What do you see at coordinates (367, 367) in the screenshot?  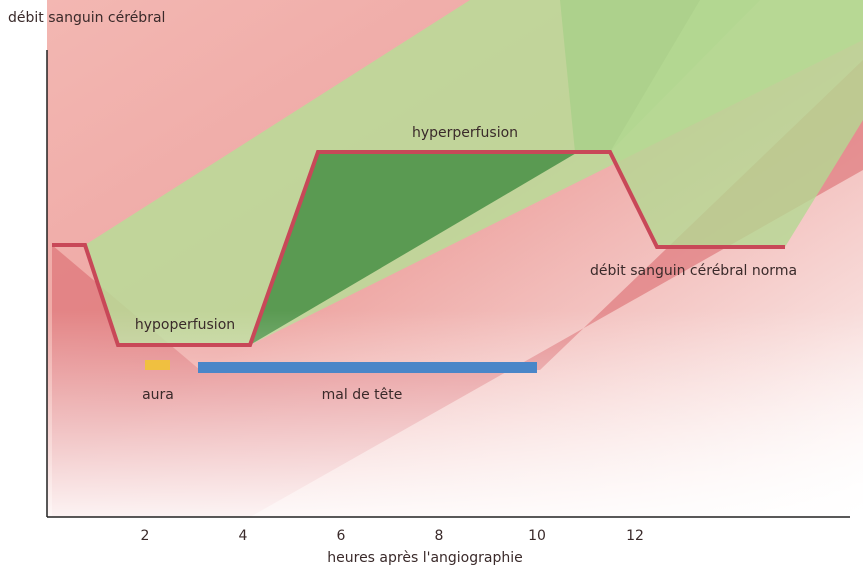 I see `headache-bar` at bounding box center [367, 367].